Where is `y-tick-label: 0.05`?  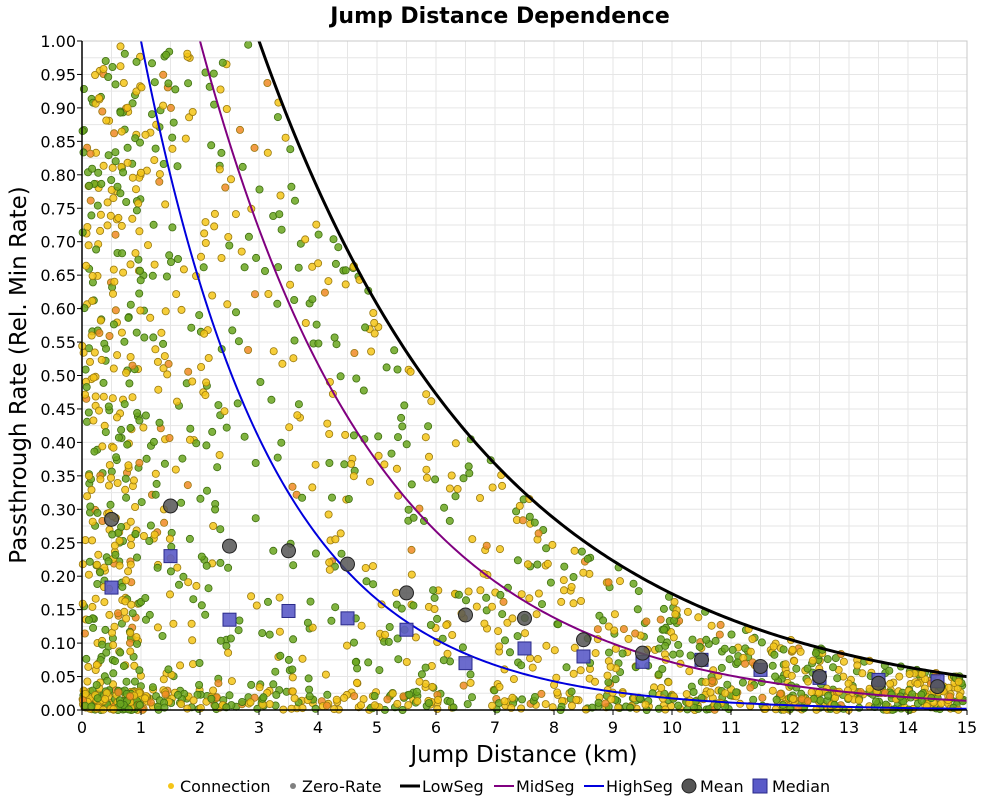
y-tick-label: 0.05 is located at coordinates (58, 677).